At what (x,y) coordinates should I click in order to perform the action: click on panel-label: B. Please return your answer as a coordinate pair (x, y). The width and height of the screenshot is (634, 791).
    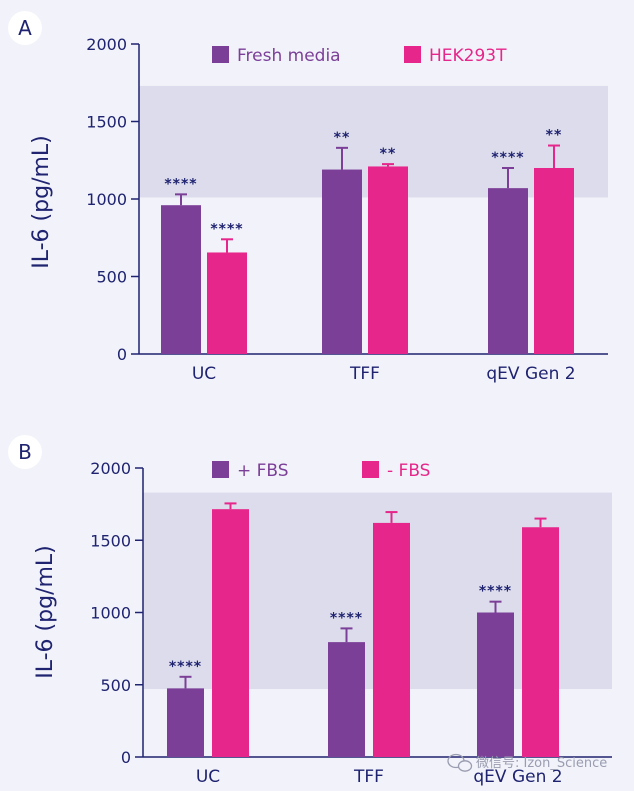
    Looking at the image, I should click on (25, 452).